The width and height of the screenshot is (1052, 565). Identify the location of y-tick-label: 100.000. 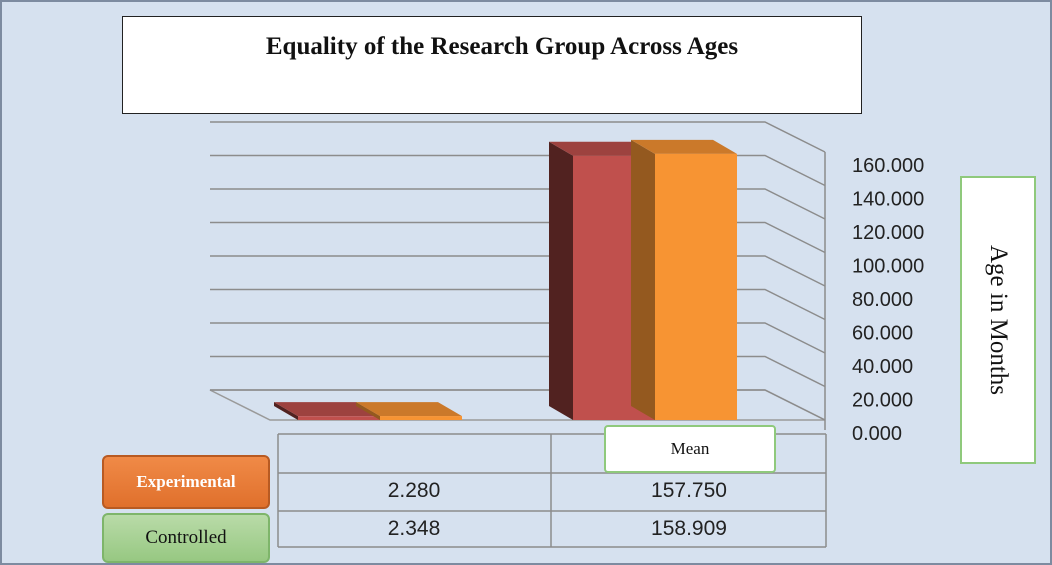
(888, 267).